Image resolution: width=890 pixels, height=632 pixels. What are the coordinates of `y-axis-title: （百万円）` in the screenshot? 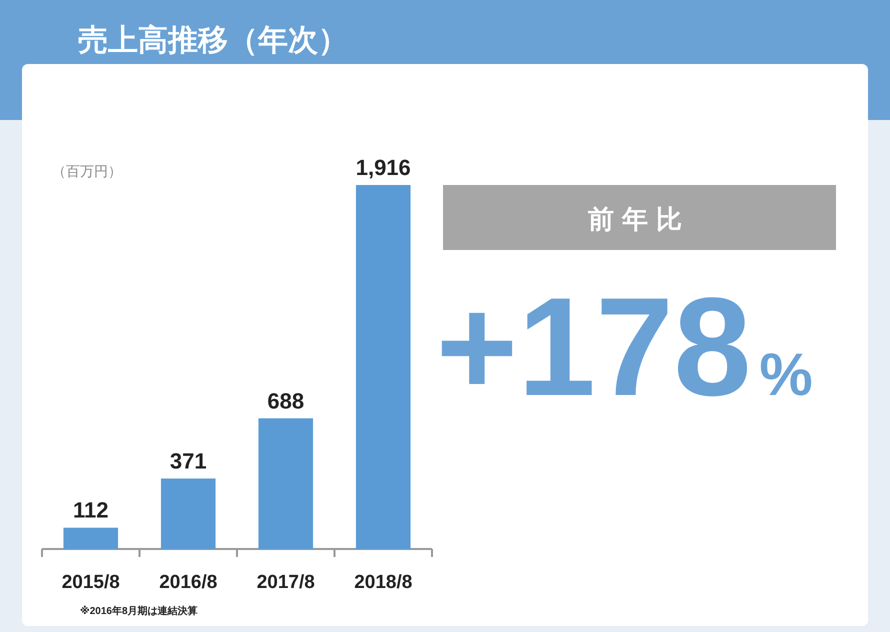 It's located at (87, 171).